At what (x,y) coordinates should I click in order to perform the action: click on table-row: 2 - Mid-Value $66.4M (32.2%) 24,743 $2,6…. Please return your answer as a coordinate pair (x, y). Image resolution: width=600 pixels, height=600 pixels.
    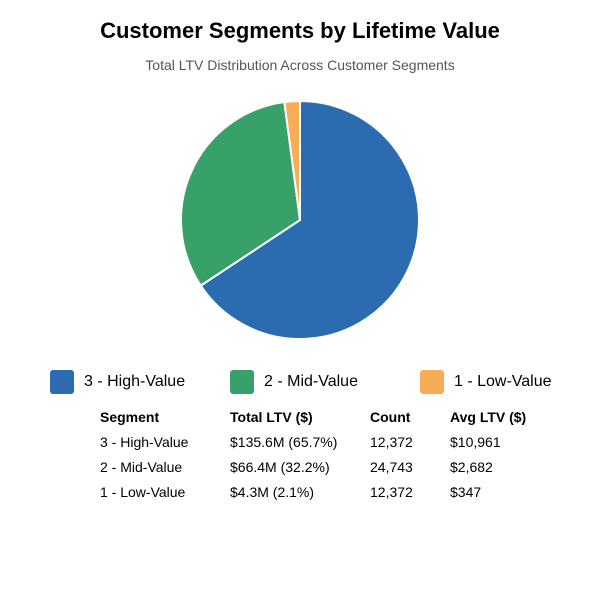
    Looking at the image, I should click on (320, 466).